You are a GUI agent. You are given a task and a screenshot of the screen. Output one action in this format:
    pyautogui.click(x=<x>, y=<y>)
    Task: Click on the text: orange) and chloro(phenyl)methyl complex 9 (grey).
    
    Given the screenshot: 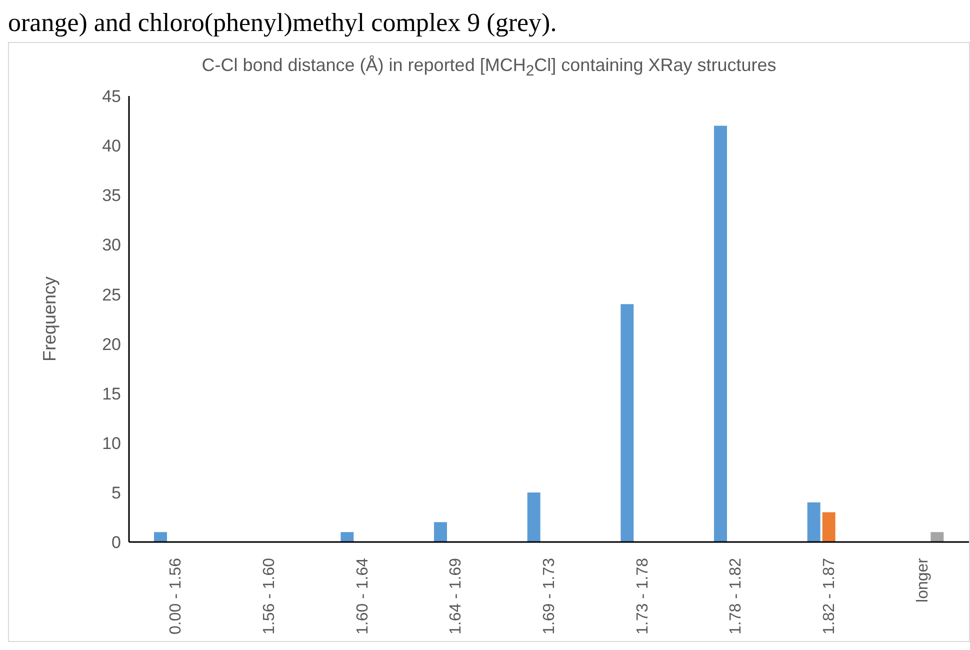 What is the action you would take?
    pyautogui.click(x=282, y=23)
    